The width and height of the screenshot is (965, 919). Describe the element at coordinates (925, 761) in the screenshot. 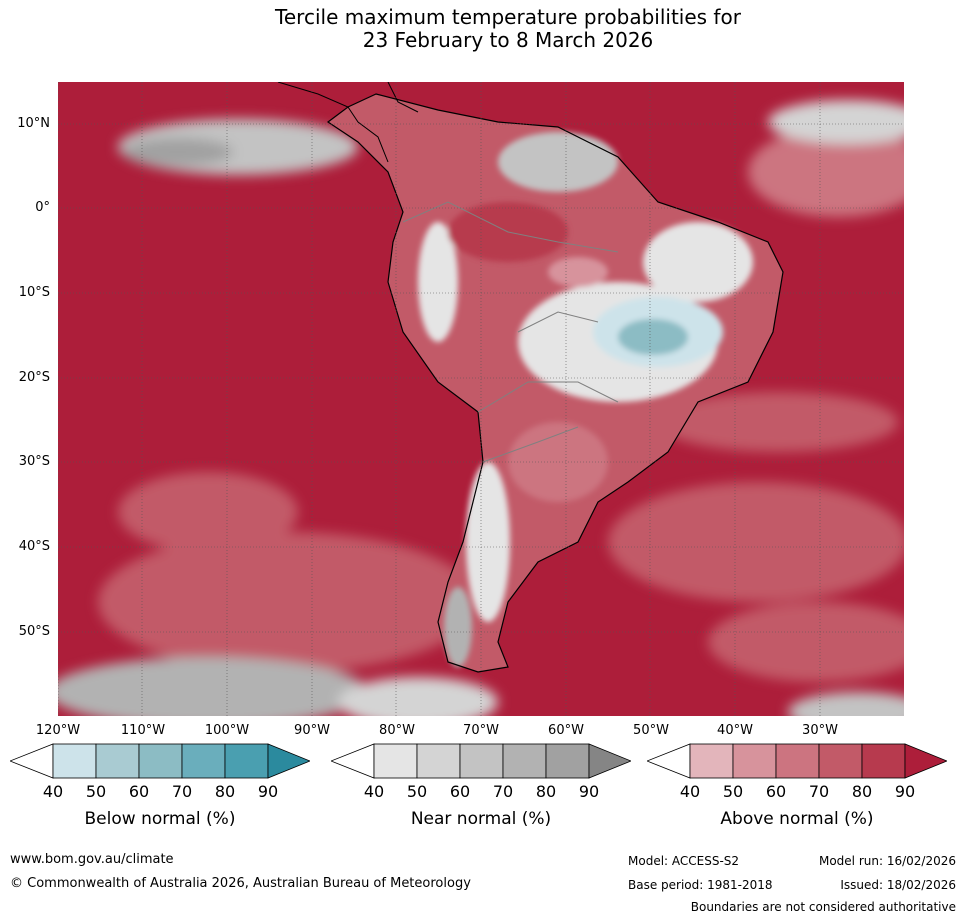

I see `above-normal-extend-high` at that location.